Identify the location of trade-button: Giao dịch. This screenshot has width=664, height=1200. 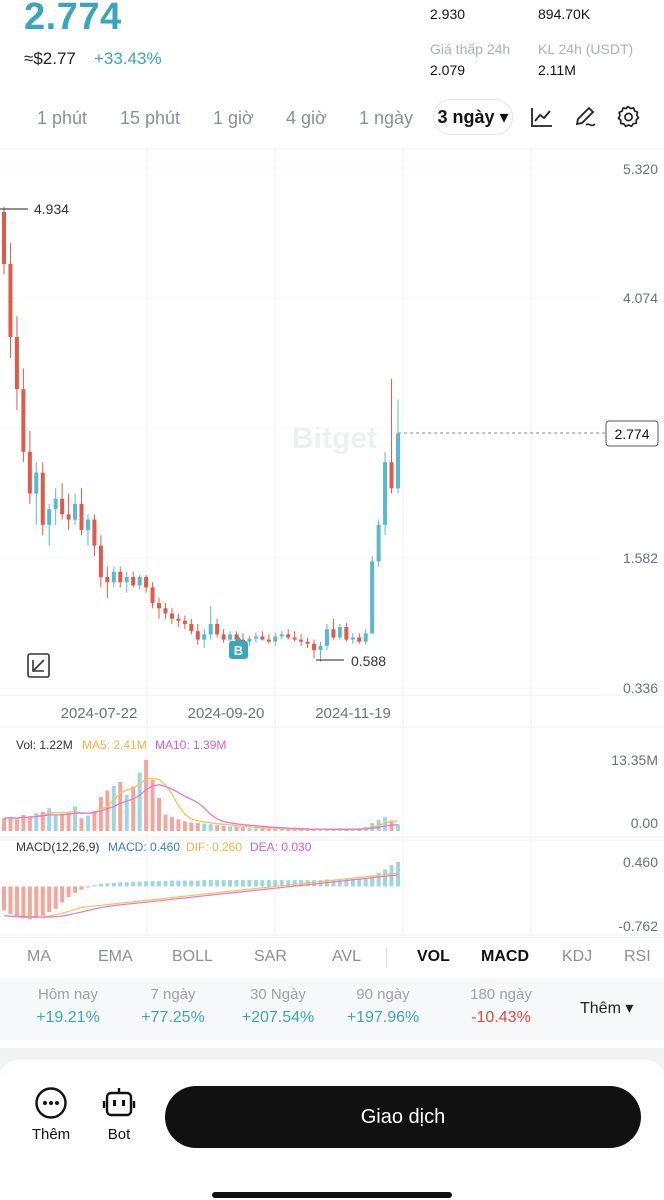
(403, 1117).